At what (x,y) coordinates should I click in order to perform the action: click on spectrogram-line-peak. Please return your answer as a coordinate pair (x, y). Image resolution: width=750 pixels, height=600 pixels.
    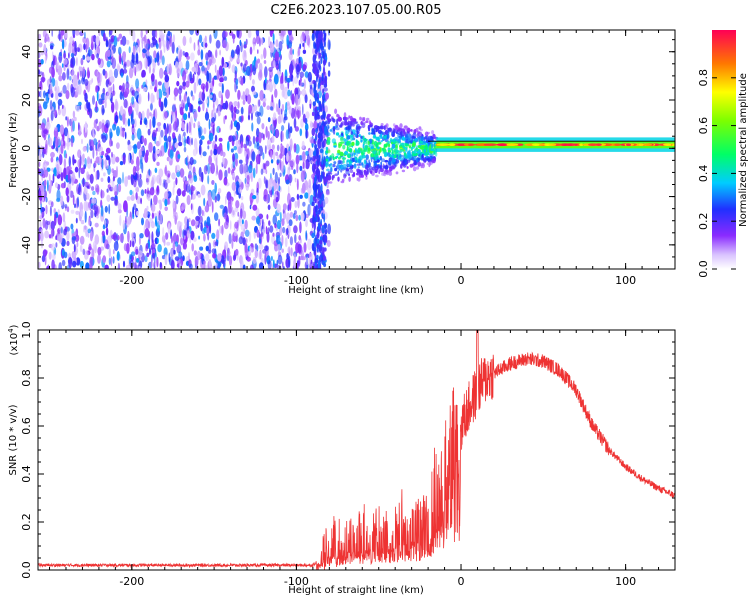
    Looking at the image, I should click on (443, 144).